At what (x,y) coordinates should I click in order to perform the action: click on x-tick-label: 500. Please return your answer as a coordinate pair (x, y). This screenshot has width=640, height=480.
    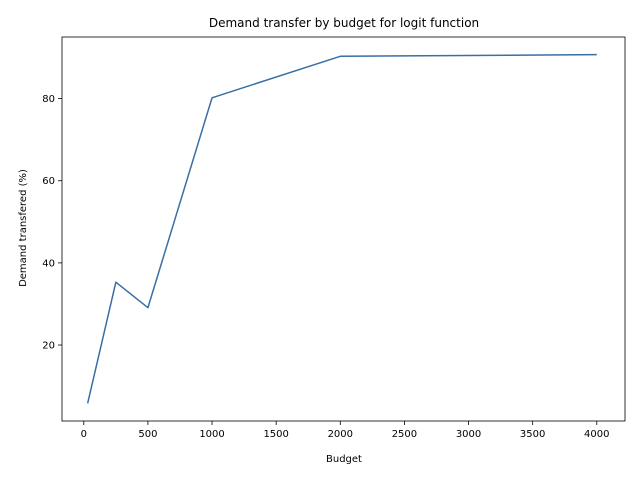
    Looking at the image, I should click on (147, 434).